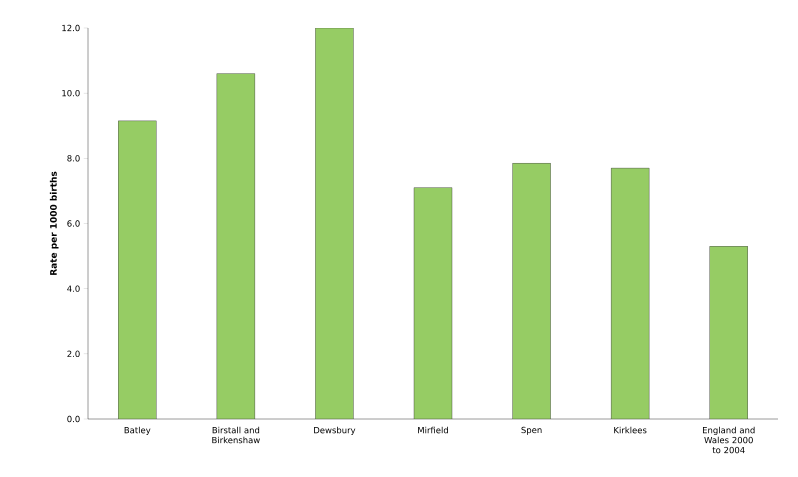 The height and width of the screenshot is (477, 798). I want to click on y-tick-label: 2.0, so click(73, 354).